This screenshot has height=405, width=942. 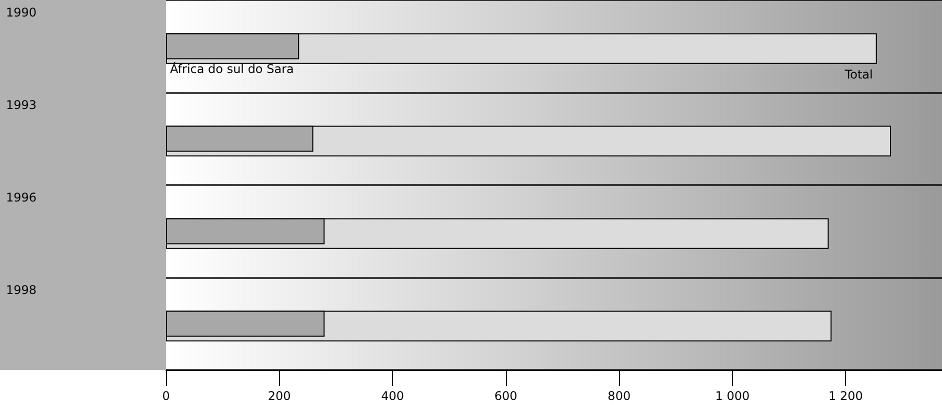 I want to click on y-tick-label: 1993, so click(x=21, y=105).